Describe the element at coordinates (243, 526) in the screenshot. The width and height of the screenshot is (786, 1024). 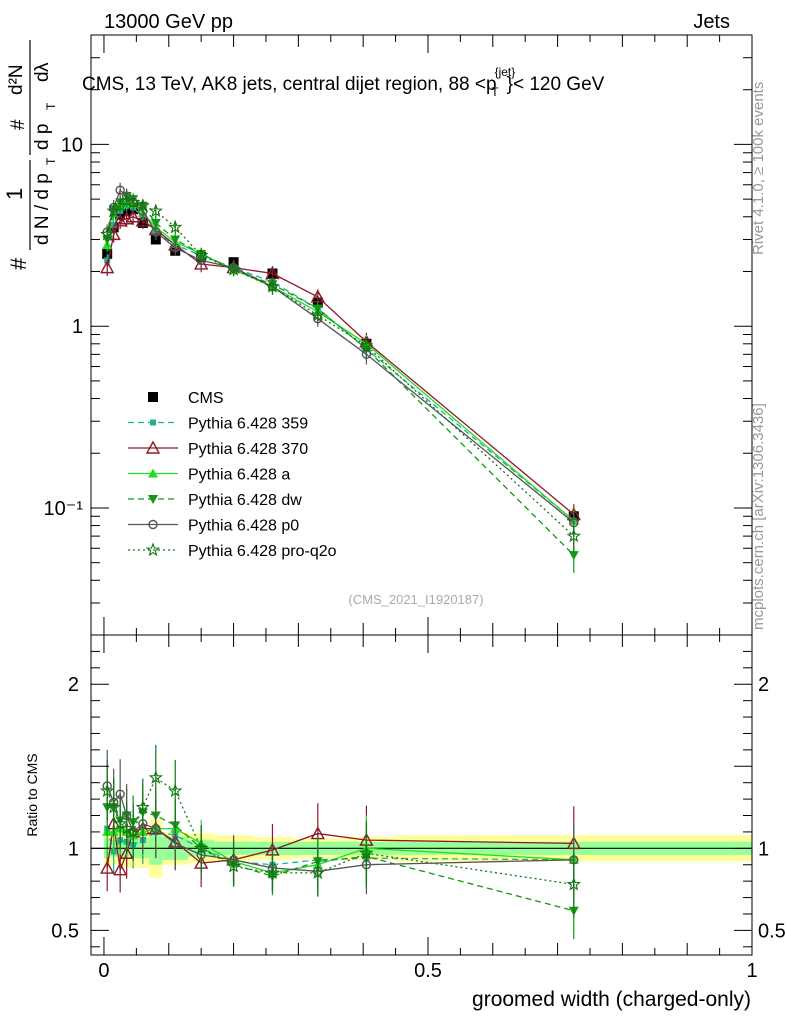
I see `legend-label: Pythia 6.428 p0` at that location.